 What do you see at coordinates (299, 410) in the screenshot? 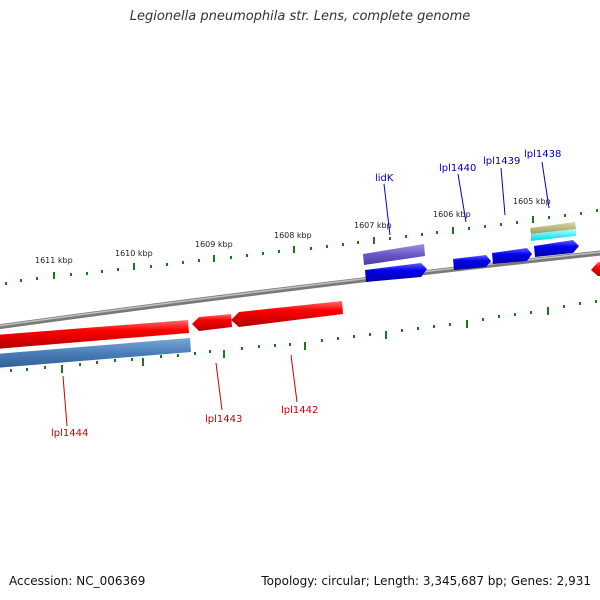
I see `gene-label: lpl1442` at bounding box center [299, 410].